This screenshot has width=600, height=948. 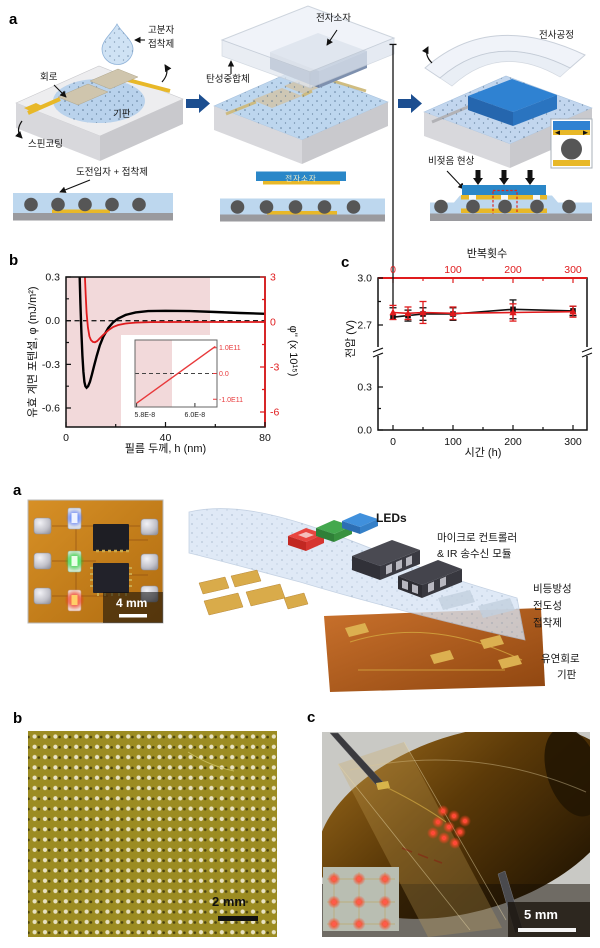 What do you see at coordinates (49, 77) in the screenshot?
I see `circuit-label: 회로` at bounding box center [49, 77].